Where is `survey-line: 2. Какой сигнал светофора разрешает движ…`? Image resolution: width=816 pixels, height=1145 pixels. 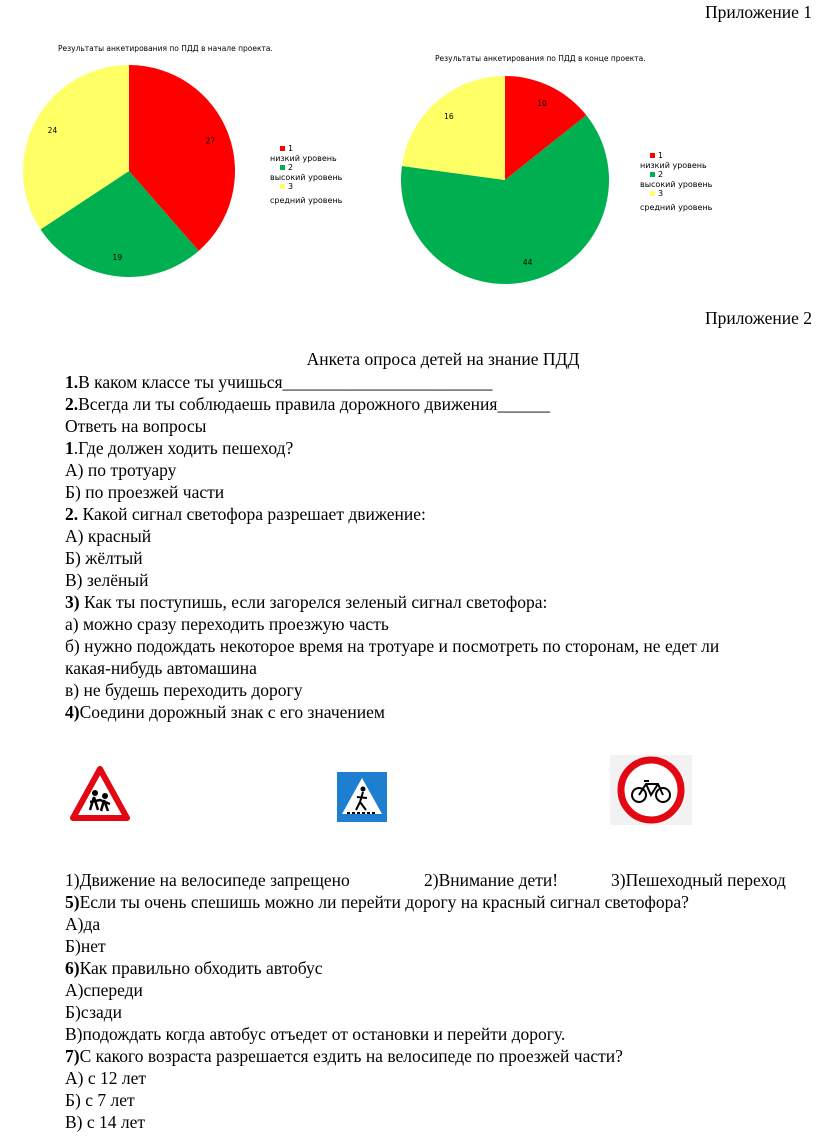 survey-line: 2. Какой сигнал светофора разрешает движ… is located at coordinates (245, 514).